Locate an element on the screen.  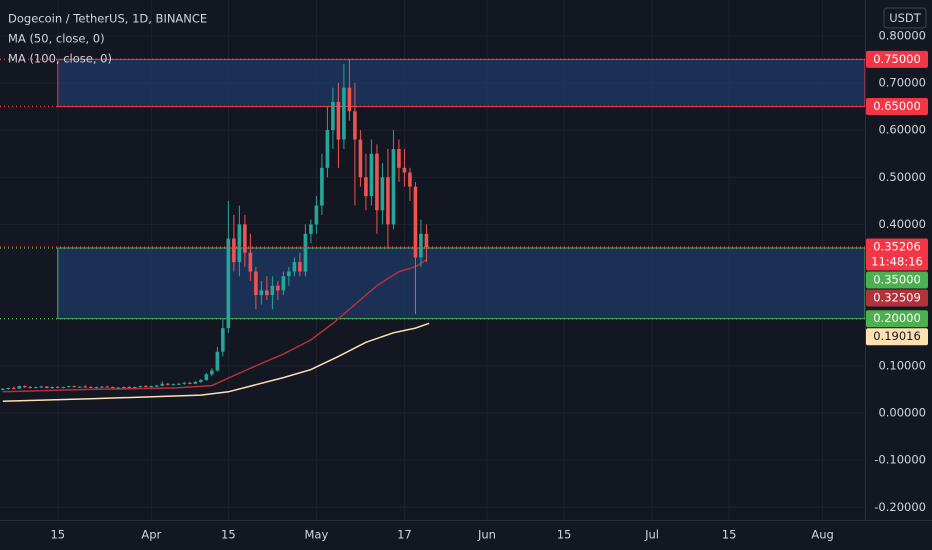
price-tag: 0.19016 is located at coordinates (897, 337).